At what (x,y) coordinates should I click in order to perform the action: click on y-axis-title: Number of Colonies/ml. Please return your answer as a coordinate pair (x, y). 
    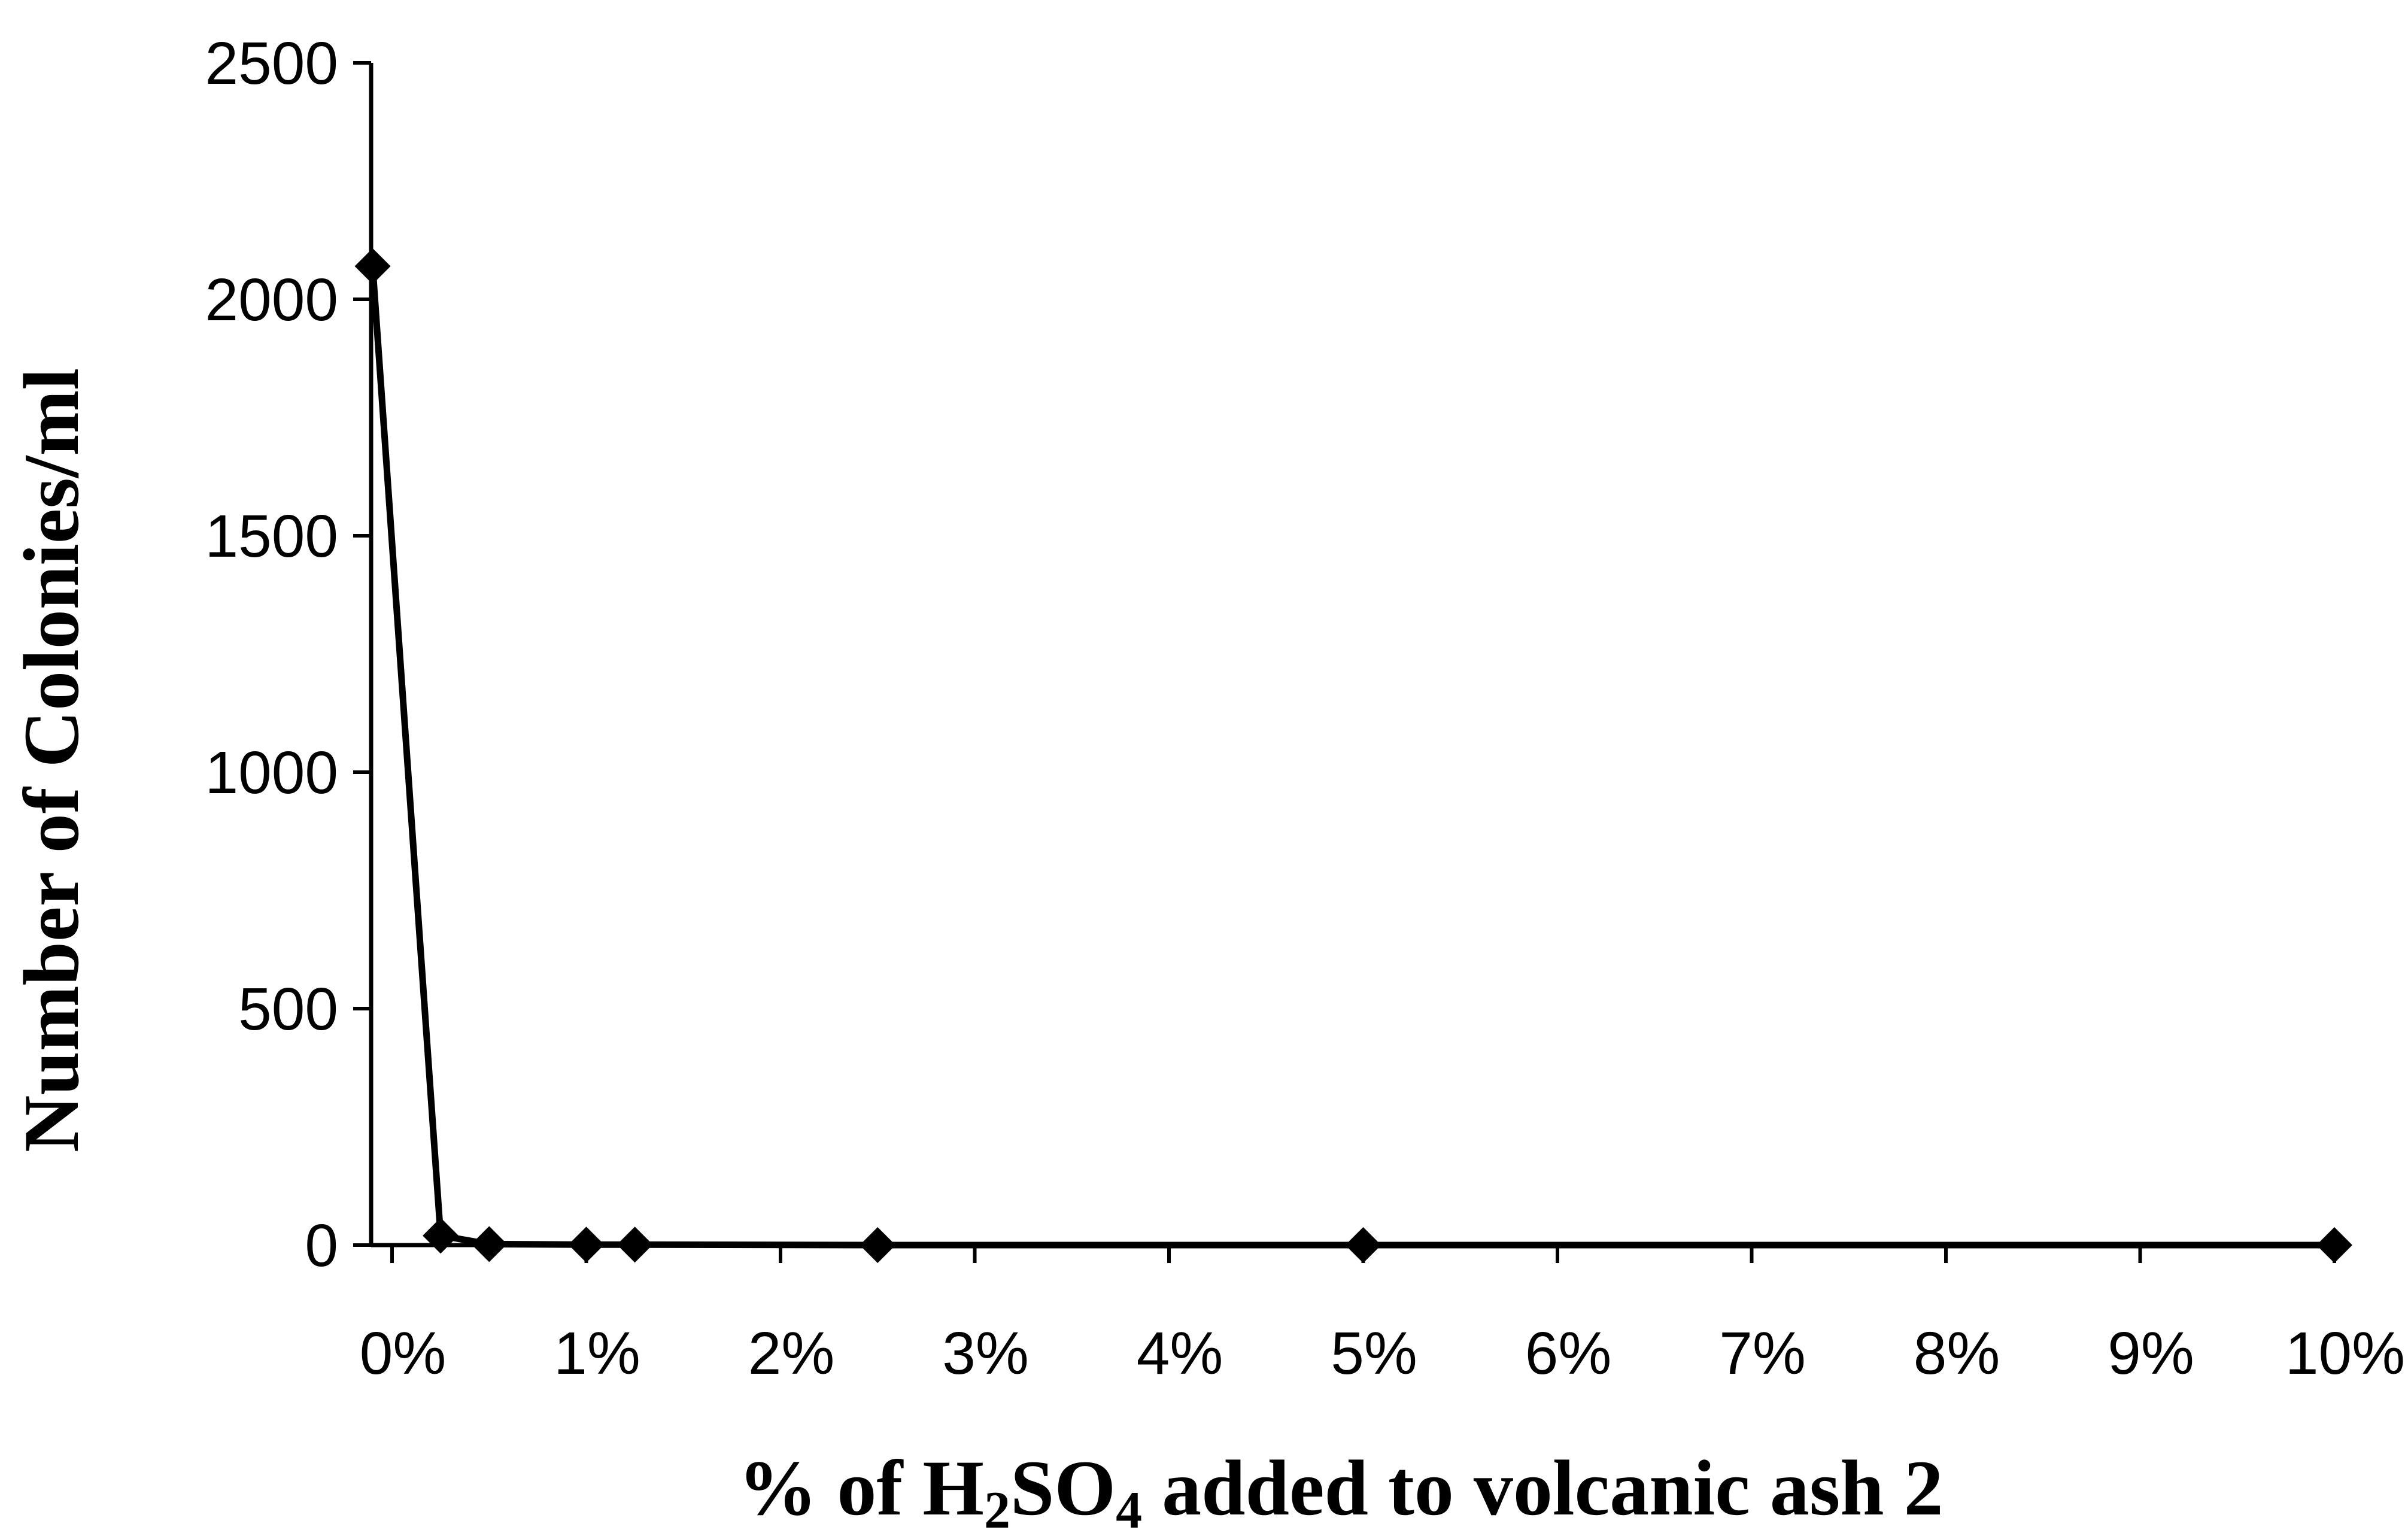
    Looking at the image, I should click on (51, 760).